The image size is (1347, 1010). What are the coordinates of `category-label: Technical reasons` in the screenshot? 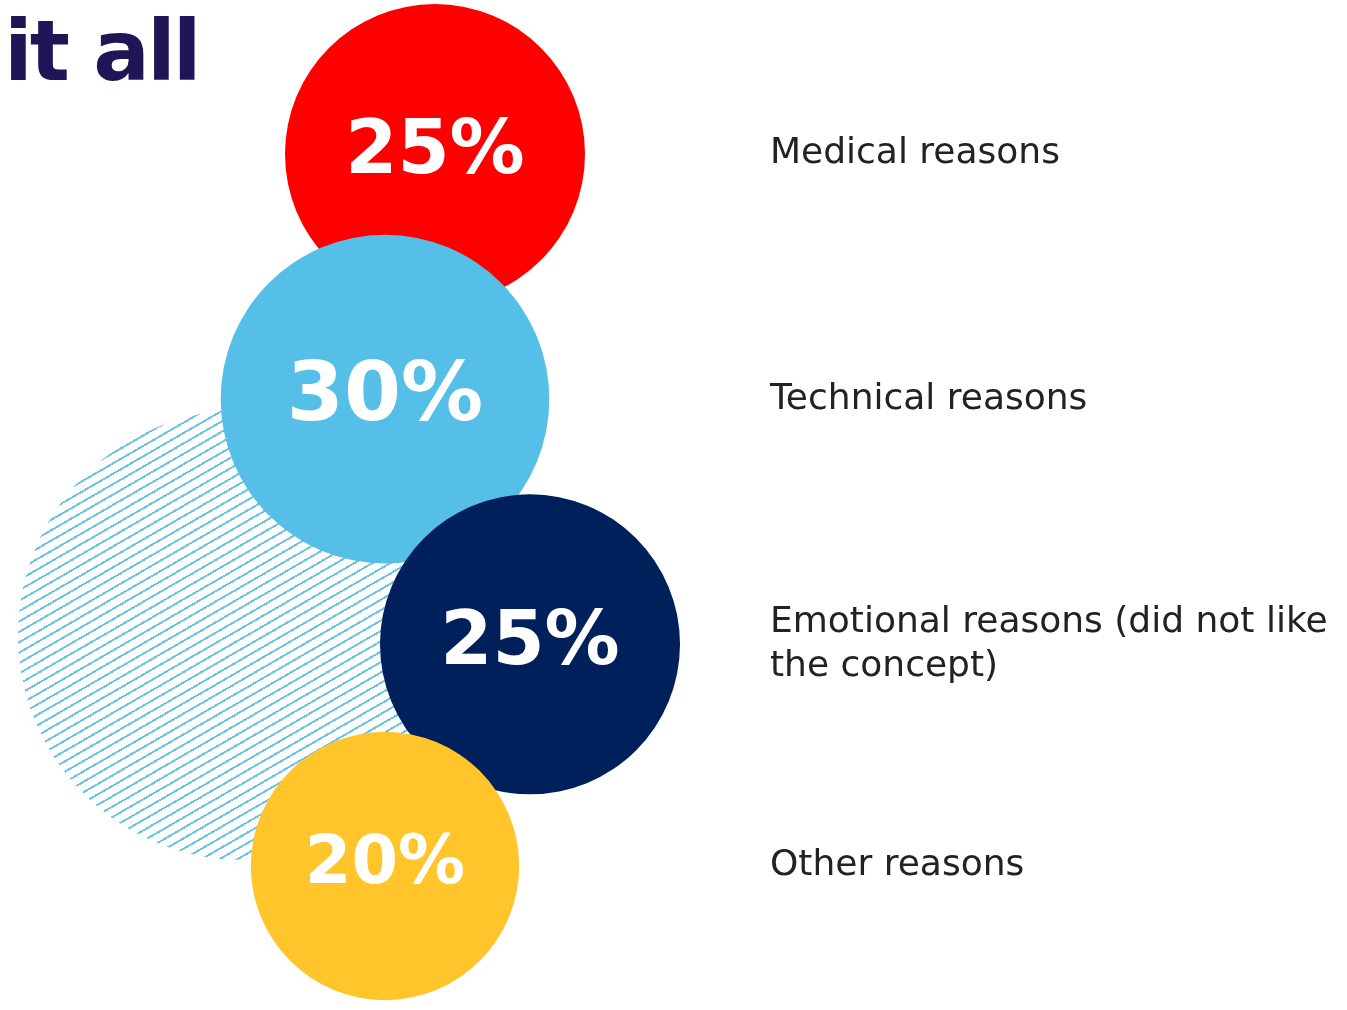 It's located at (928, 396).